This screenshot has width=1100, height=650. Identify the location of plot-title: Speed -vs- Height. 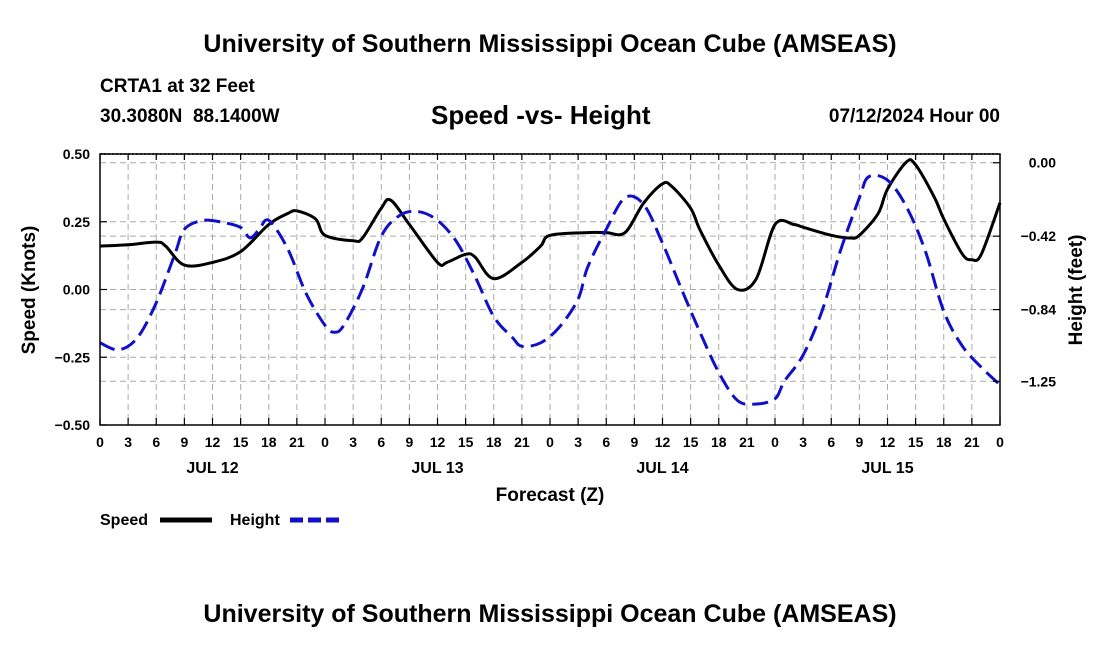
(541, 115).